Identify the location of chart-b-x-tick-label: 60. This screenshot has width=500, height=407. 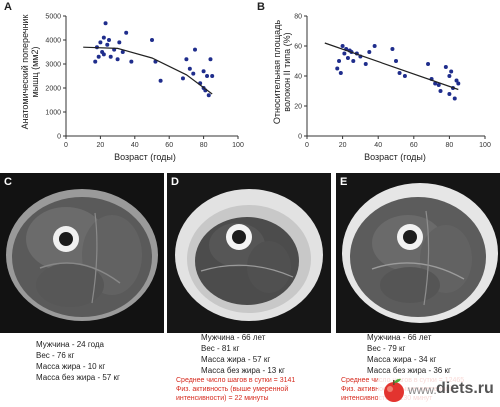
(414, 145).